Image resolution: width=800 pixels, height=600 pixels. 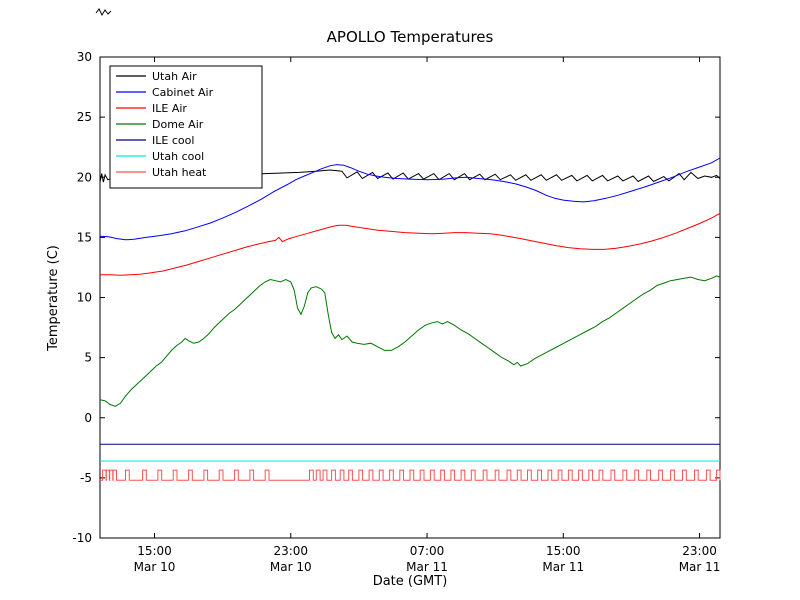 What do you see at coordinates (86, 478) in the screenshot?
I see `y-tick-label: -5` at bounding box center [86, 478].